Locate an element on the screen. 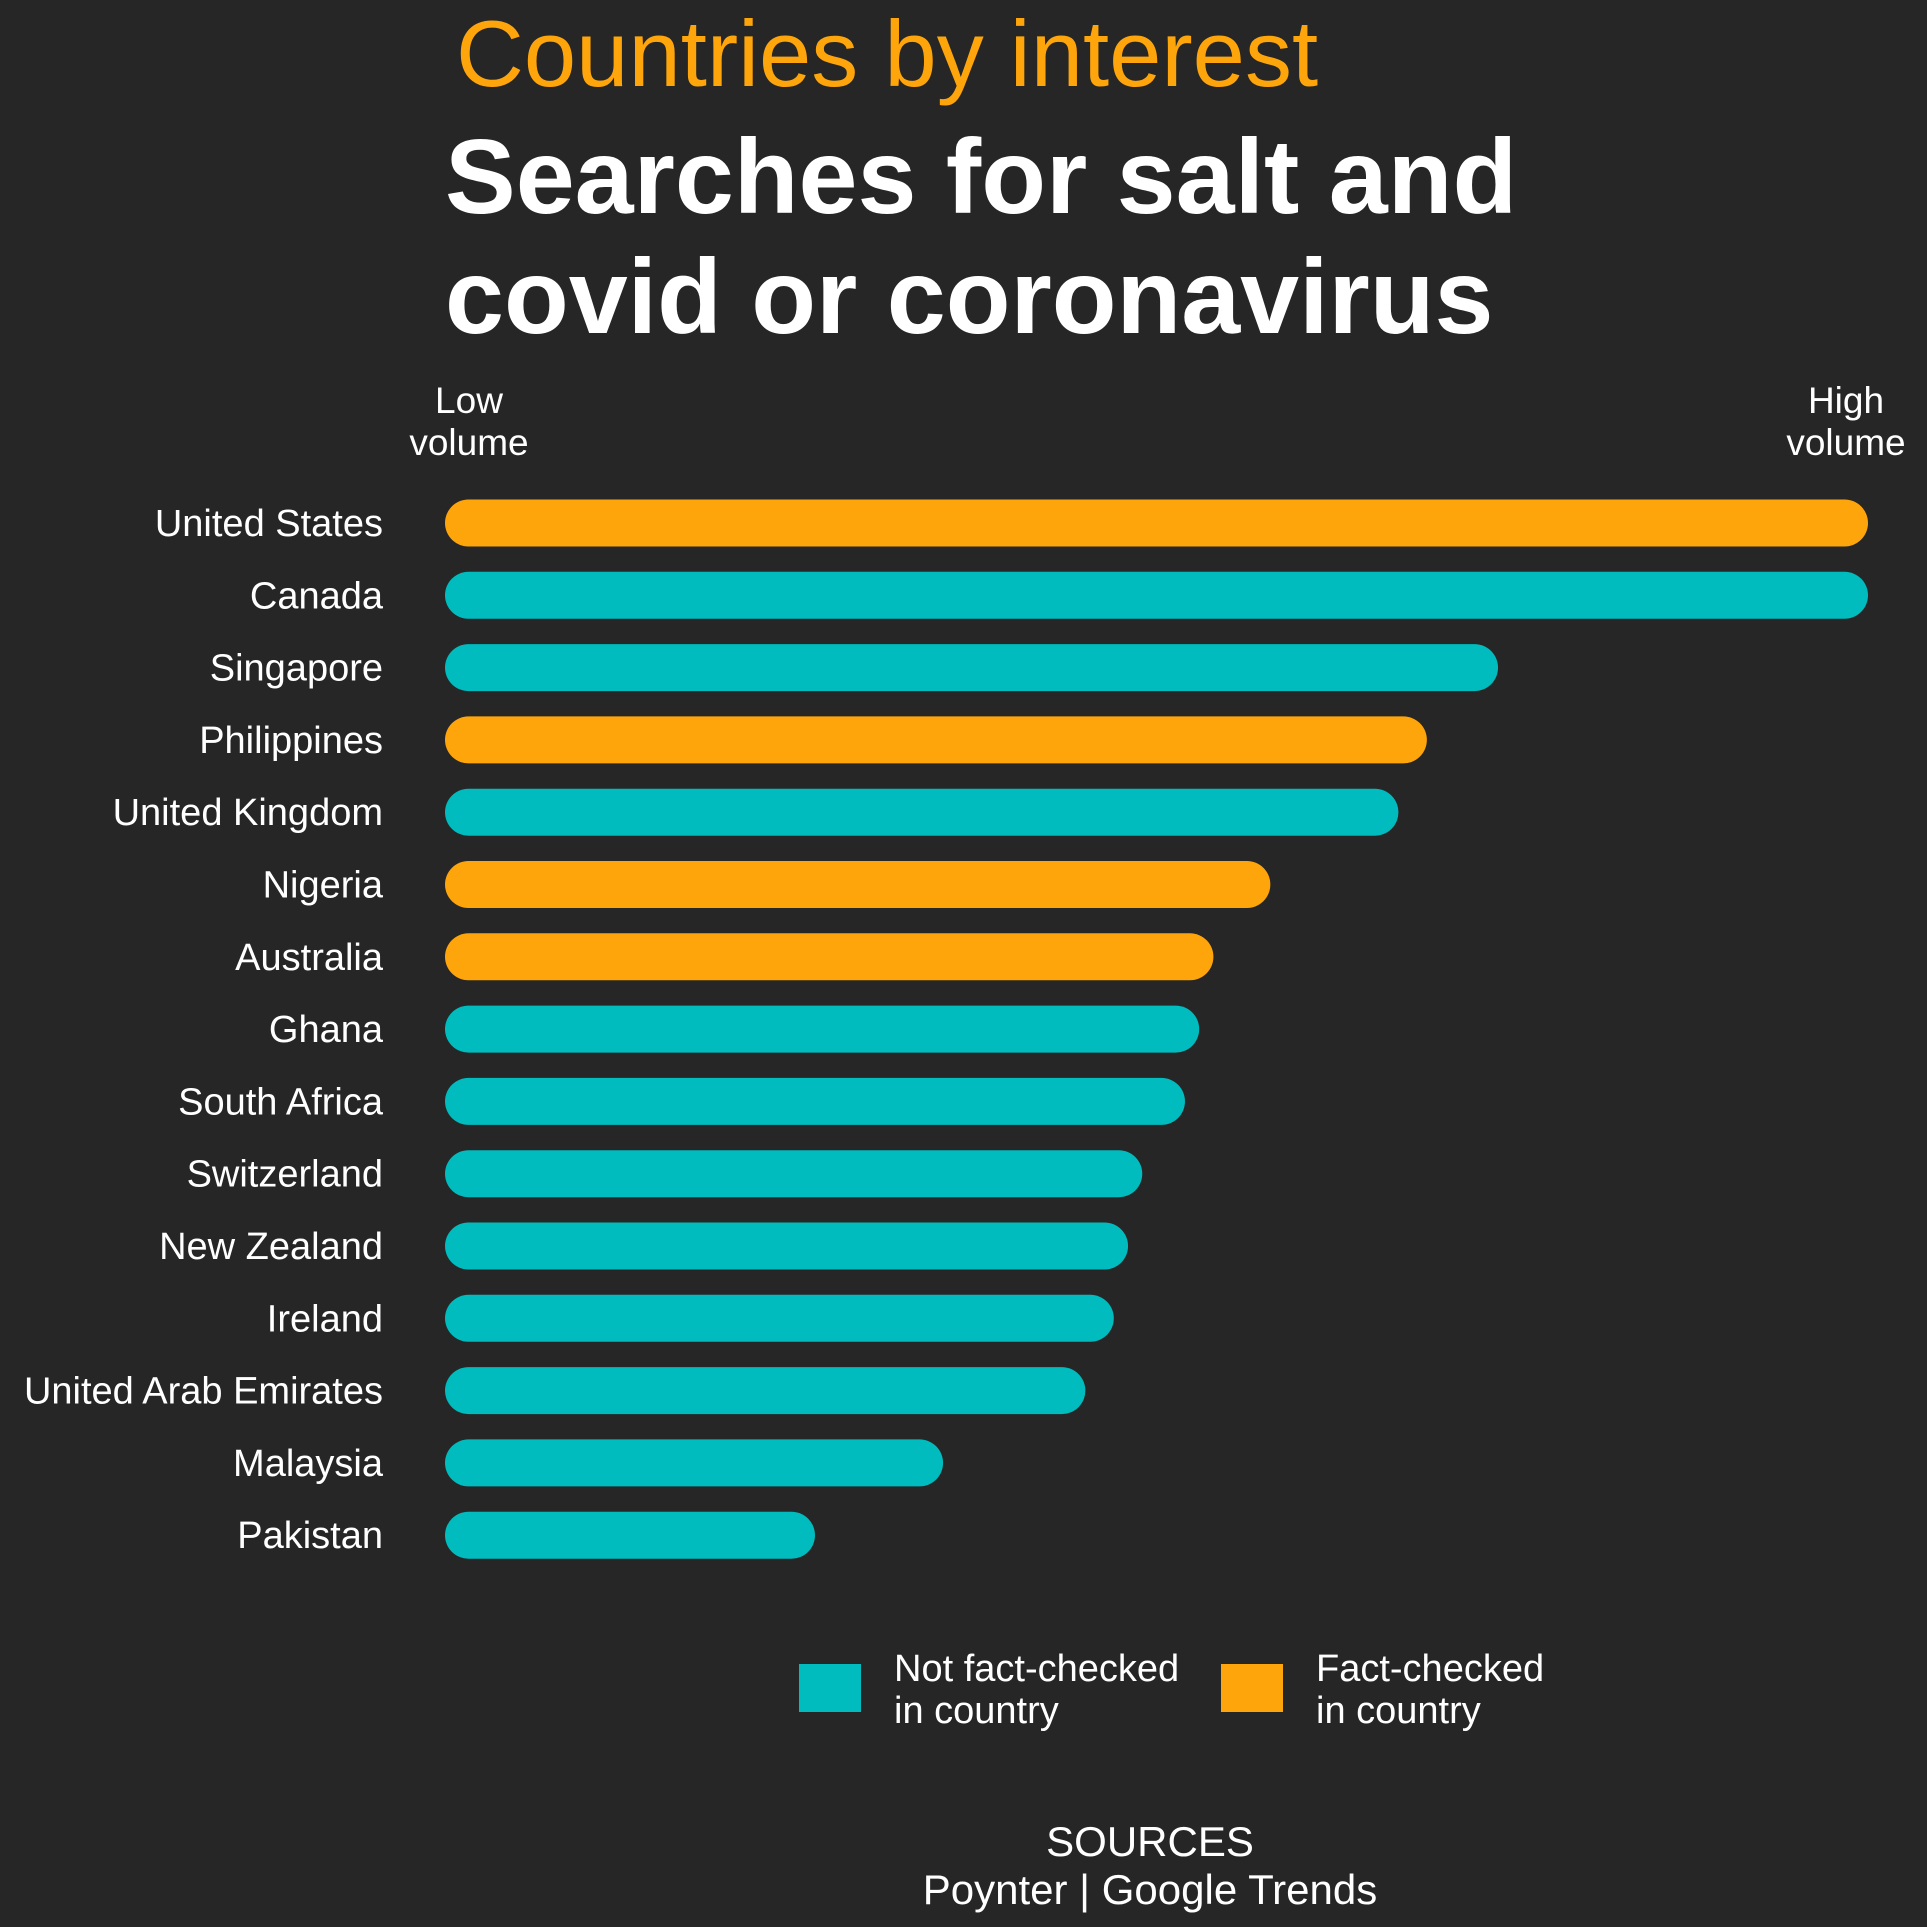 This screenshot has height=1927, width=1927. category-label: Switzerland is located at coordinates (285, 1175).